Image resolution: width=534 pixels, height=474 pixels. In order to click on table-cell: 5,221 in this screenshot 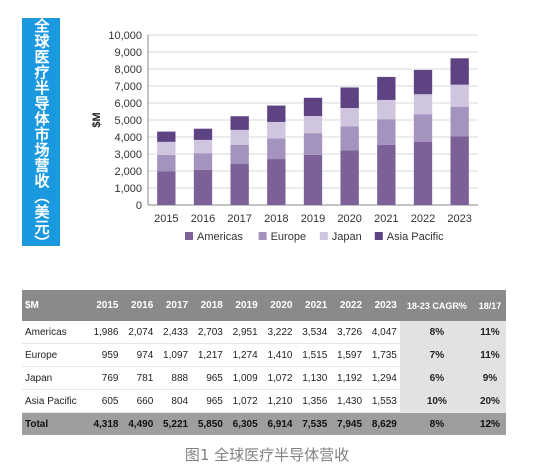, I will do `click(174, 423)`.